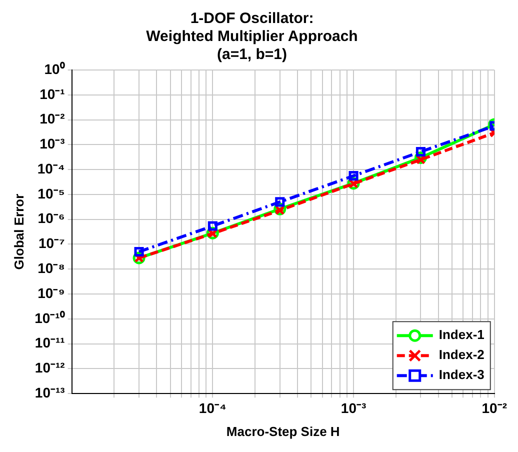 The height and width of the screenshot is (452, 518). Describe the element at coordinates (53, 118) in the screenshot. I see `y-tick-label: 10⁻²` at that location.